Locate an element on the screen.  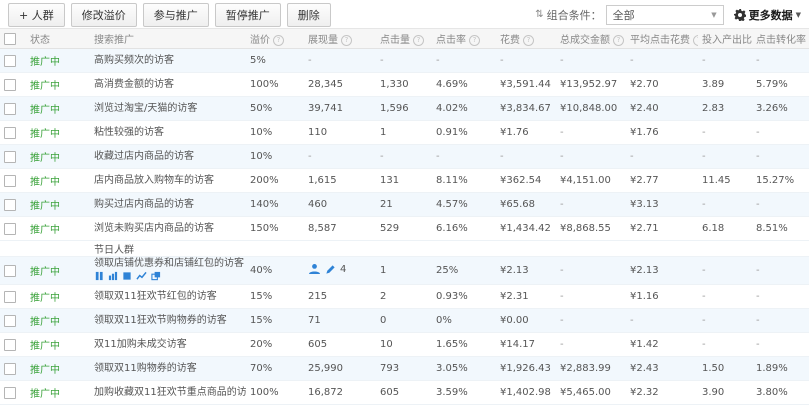
audience-name-cell: 浏览过淘宝/天猫的访客 is located at coordinates (168, 108).